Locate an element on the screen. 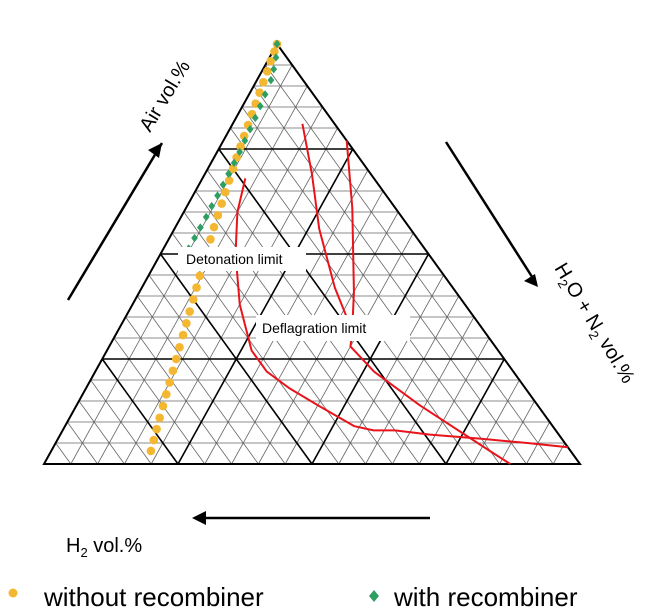 The image size is (647, 613). hydrogen-axis: H2 vol.% is located at coordinates (248, 535).